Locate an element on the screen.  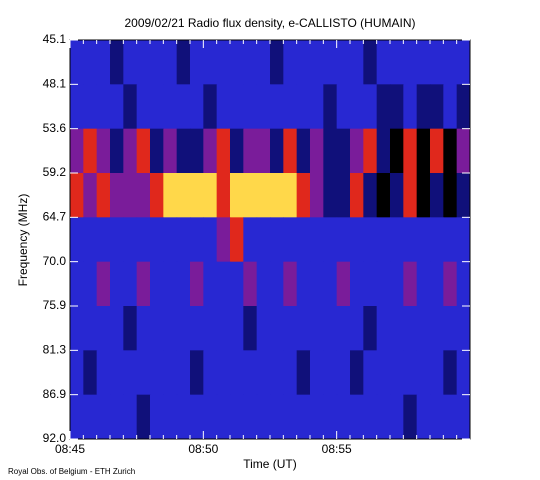
x-axis-label: Time (UT) is located at coordinates (270, 464).